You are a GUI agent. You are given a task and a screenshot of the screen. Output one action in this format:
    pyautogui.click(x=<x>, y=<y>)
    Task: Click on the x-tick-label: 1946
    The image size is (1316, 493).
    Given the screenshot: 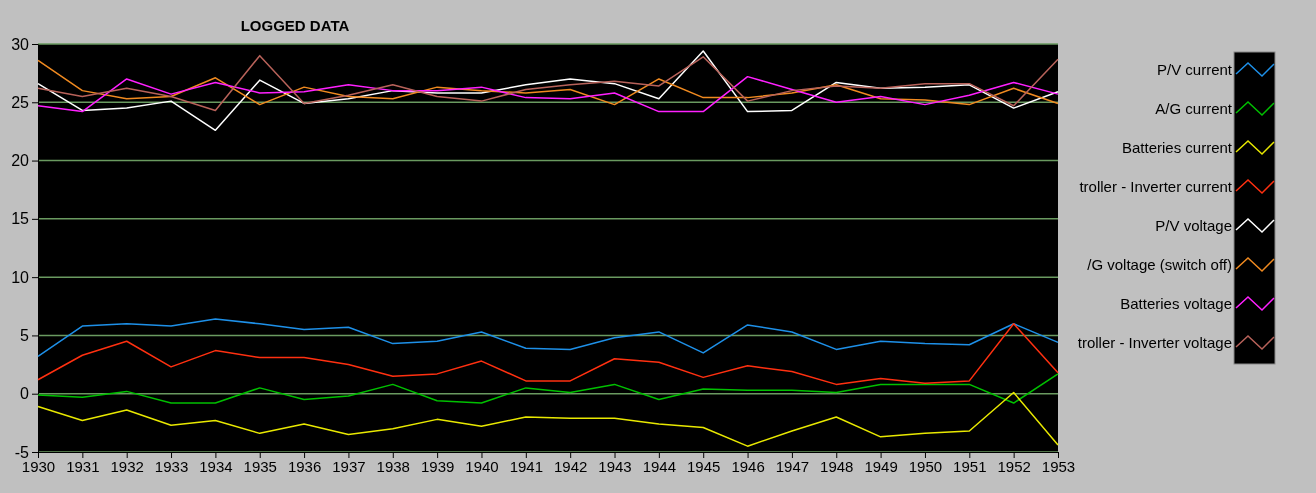 What is the action you would take?
    pyautogui.click(x=748, y=466)
    